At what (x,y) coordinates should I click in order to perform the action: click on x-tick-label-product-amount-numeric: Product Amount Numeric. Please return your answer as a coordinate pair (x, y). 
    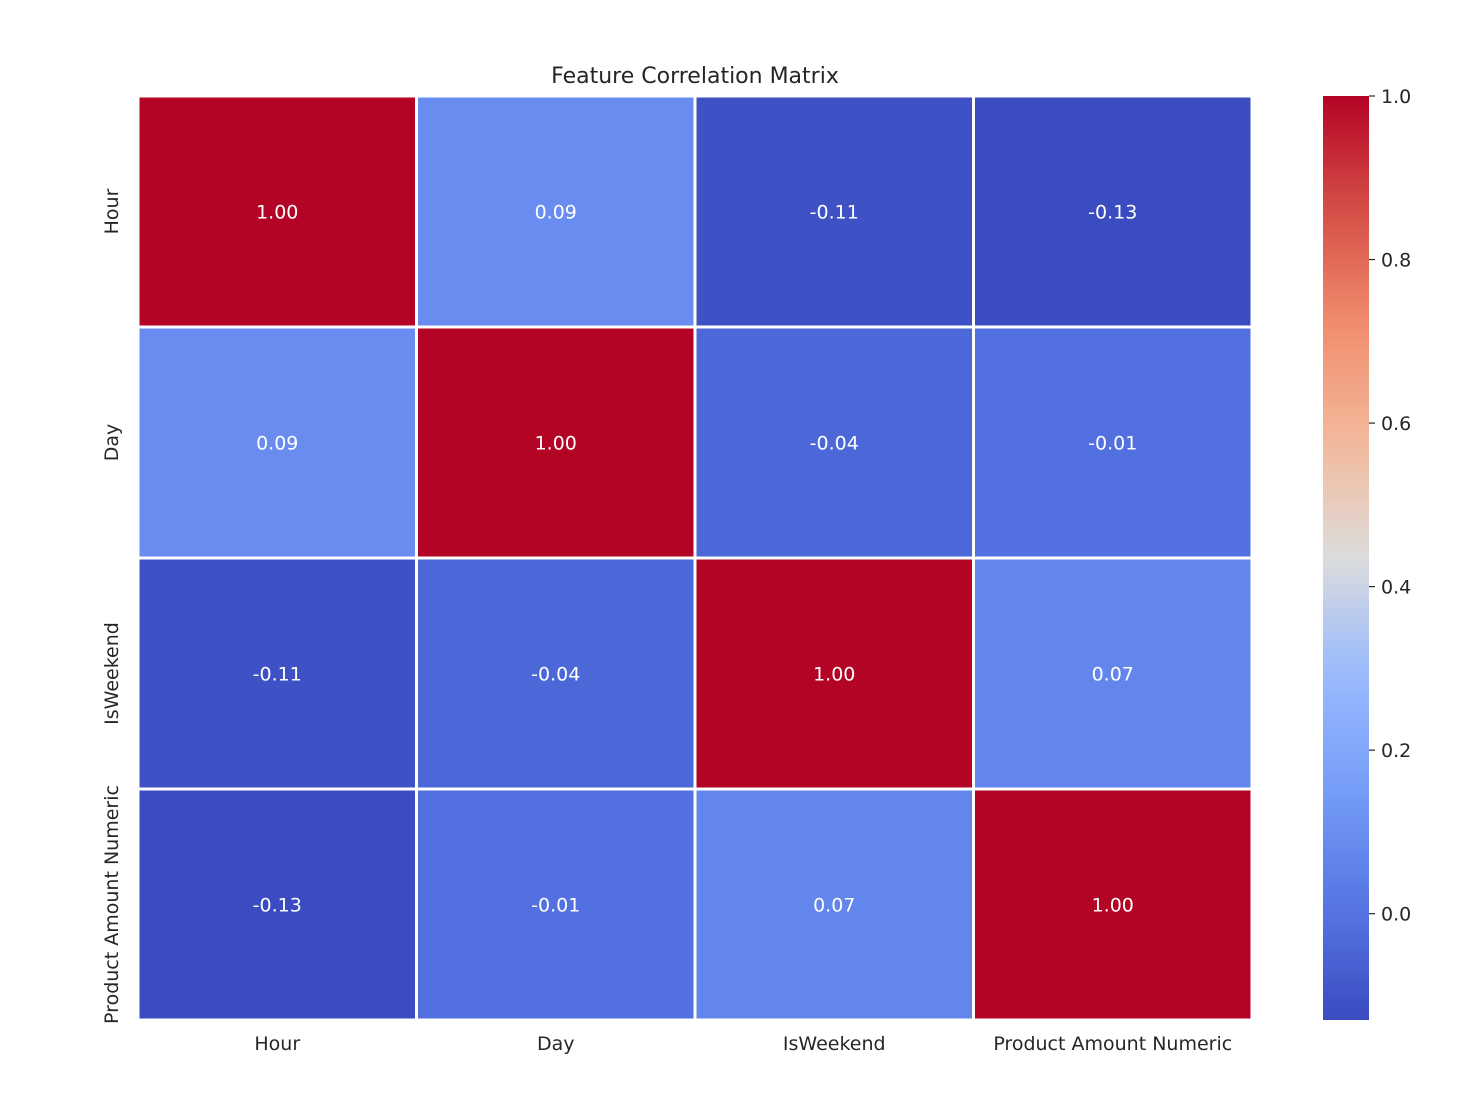
    Looking at the image, I should click on (1112, 1044).